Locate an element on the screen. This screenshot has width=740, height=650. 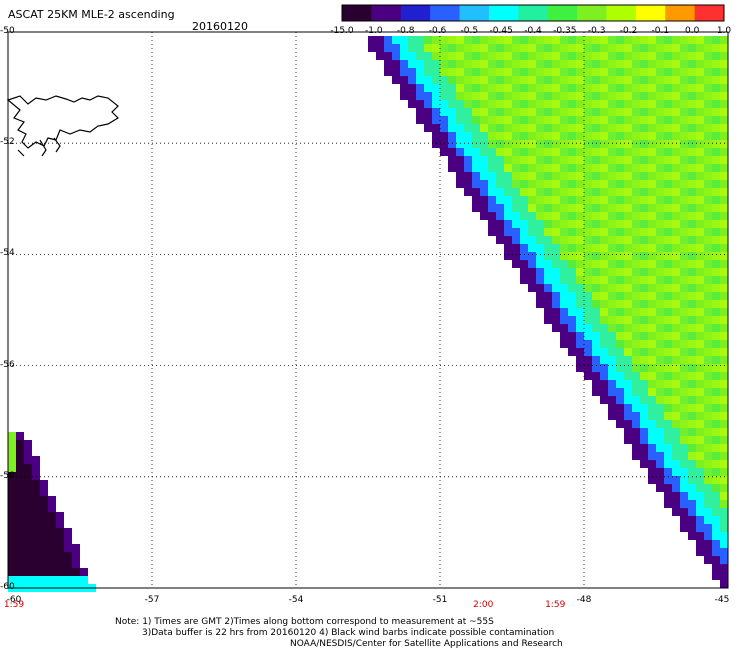
colorbar-label: -0.45 is located at coordinates (501, 31).